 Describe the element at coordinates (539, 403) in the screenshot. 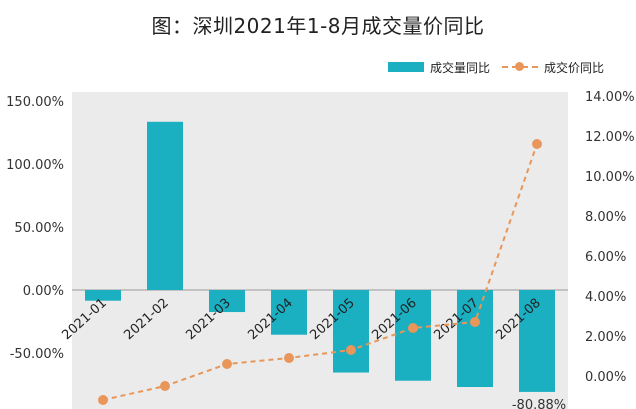

I see `data-label: -80.88%` at that location.